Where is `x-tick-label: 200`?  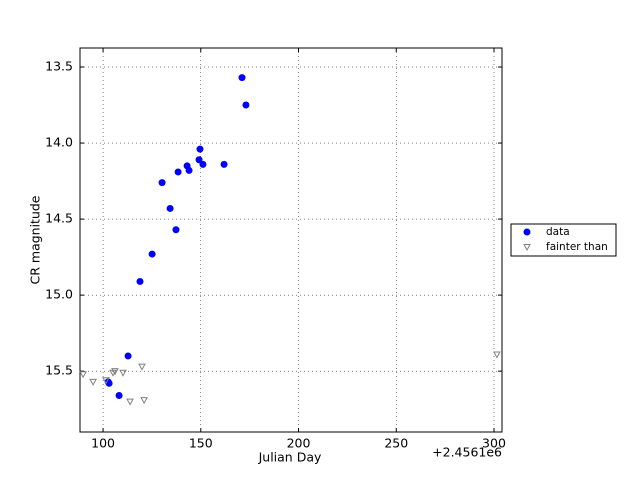 x-tick-label: 200 is located at coordinates (299, 443).